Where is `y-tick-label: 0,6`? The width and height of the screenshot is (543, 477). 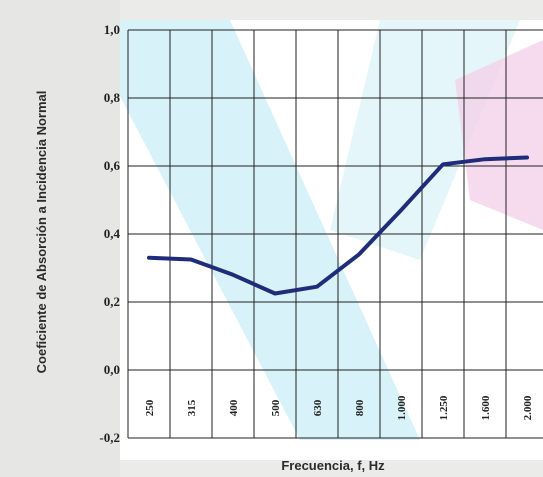
y-tick-label: 0,6 is located at coordinates (112, 165).